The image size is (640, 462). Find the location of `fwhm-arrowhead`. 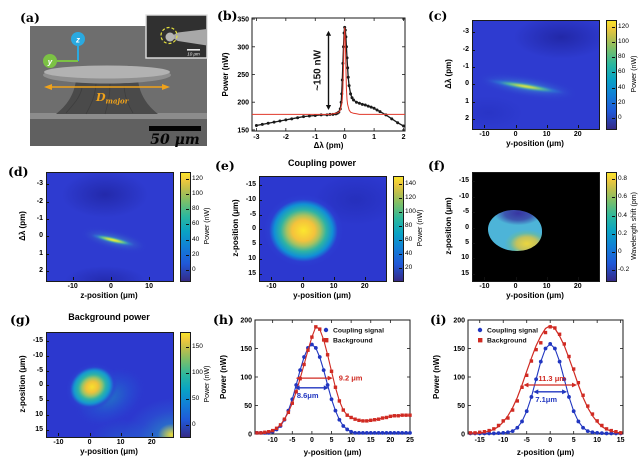

fwhm-arrowhead is located at coordinates (326, 388).